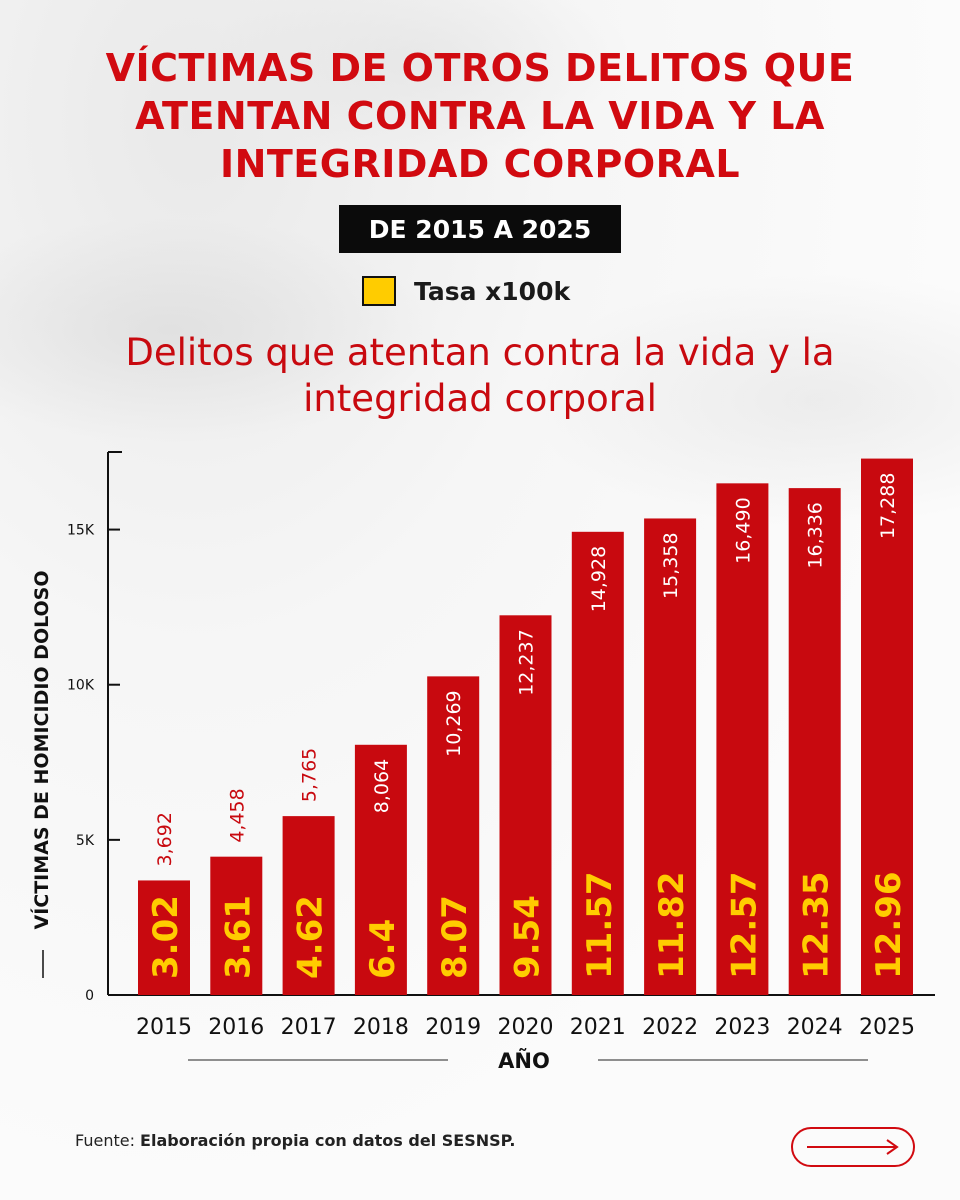  I want to click on value-label-2017: 5,765, so click(310, 775).